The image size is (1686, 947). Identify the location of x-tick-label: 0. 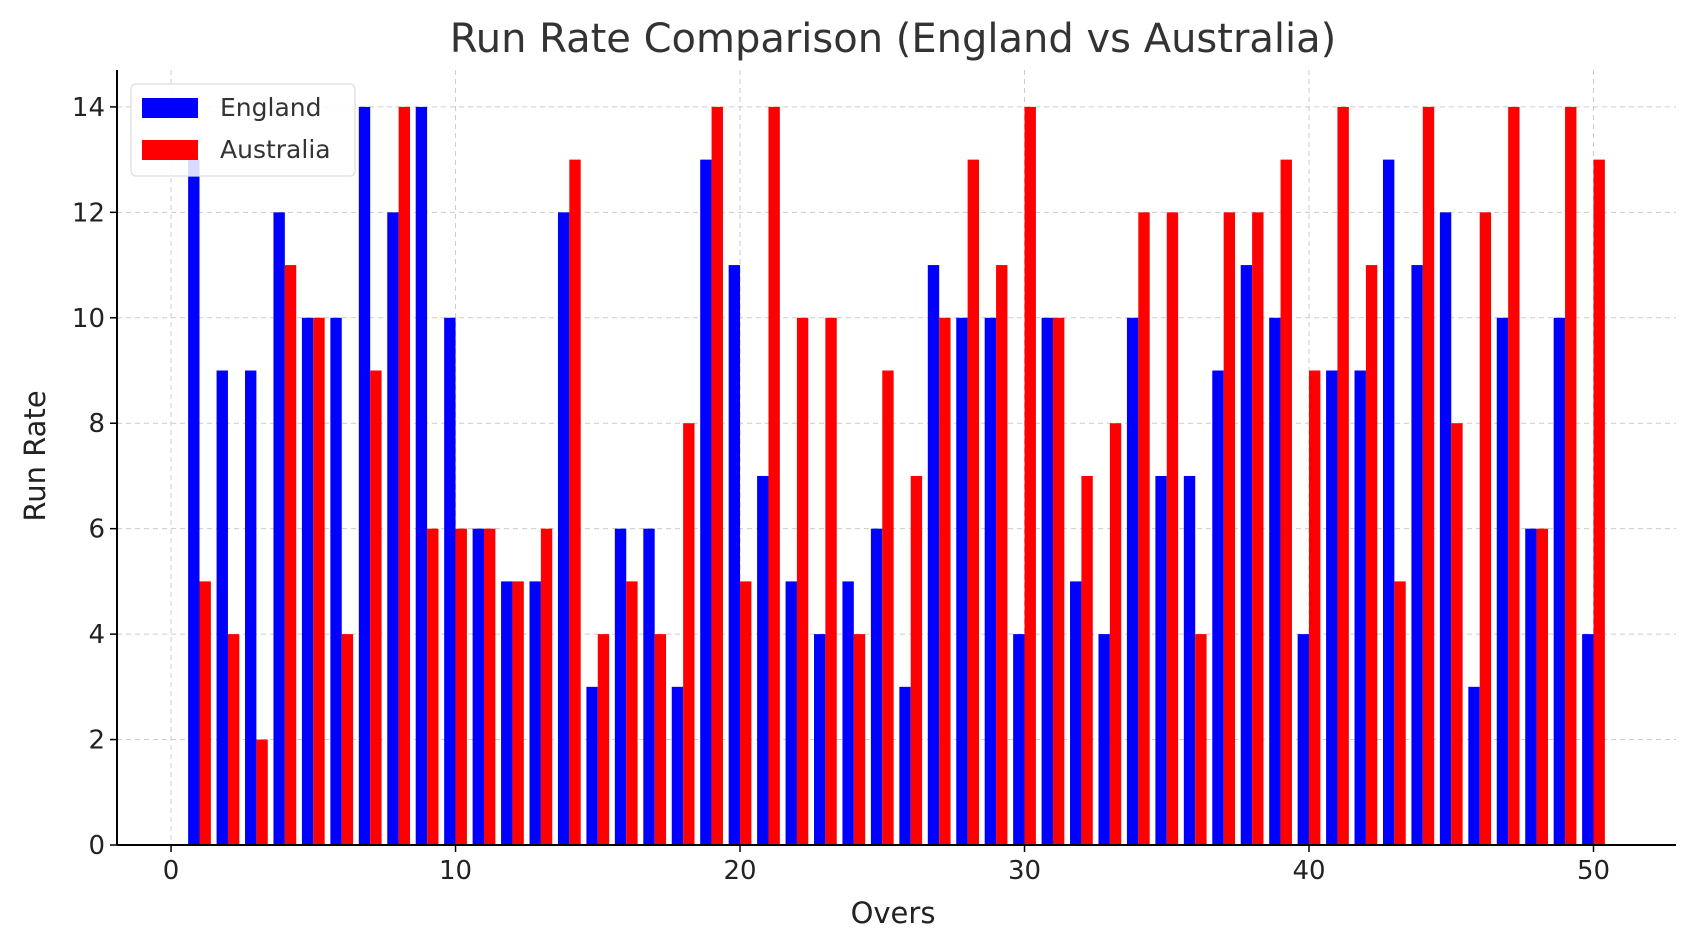
(171, 871).